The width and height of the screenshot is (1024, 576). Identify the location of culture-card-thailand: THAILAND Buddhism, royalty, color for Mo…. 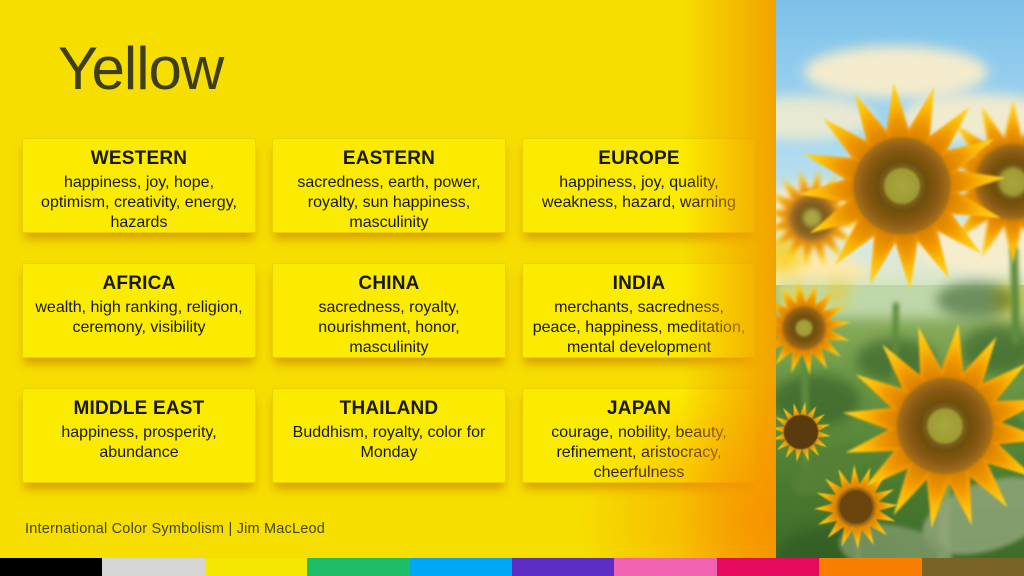
(389, 435).